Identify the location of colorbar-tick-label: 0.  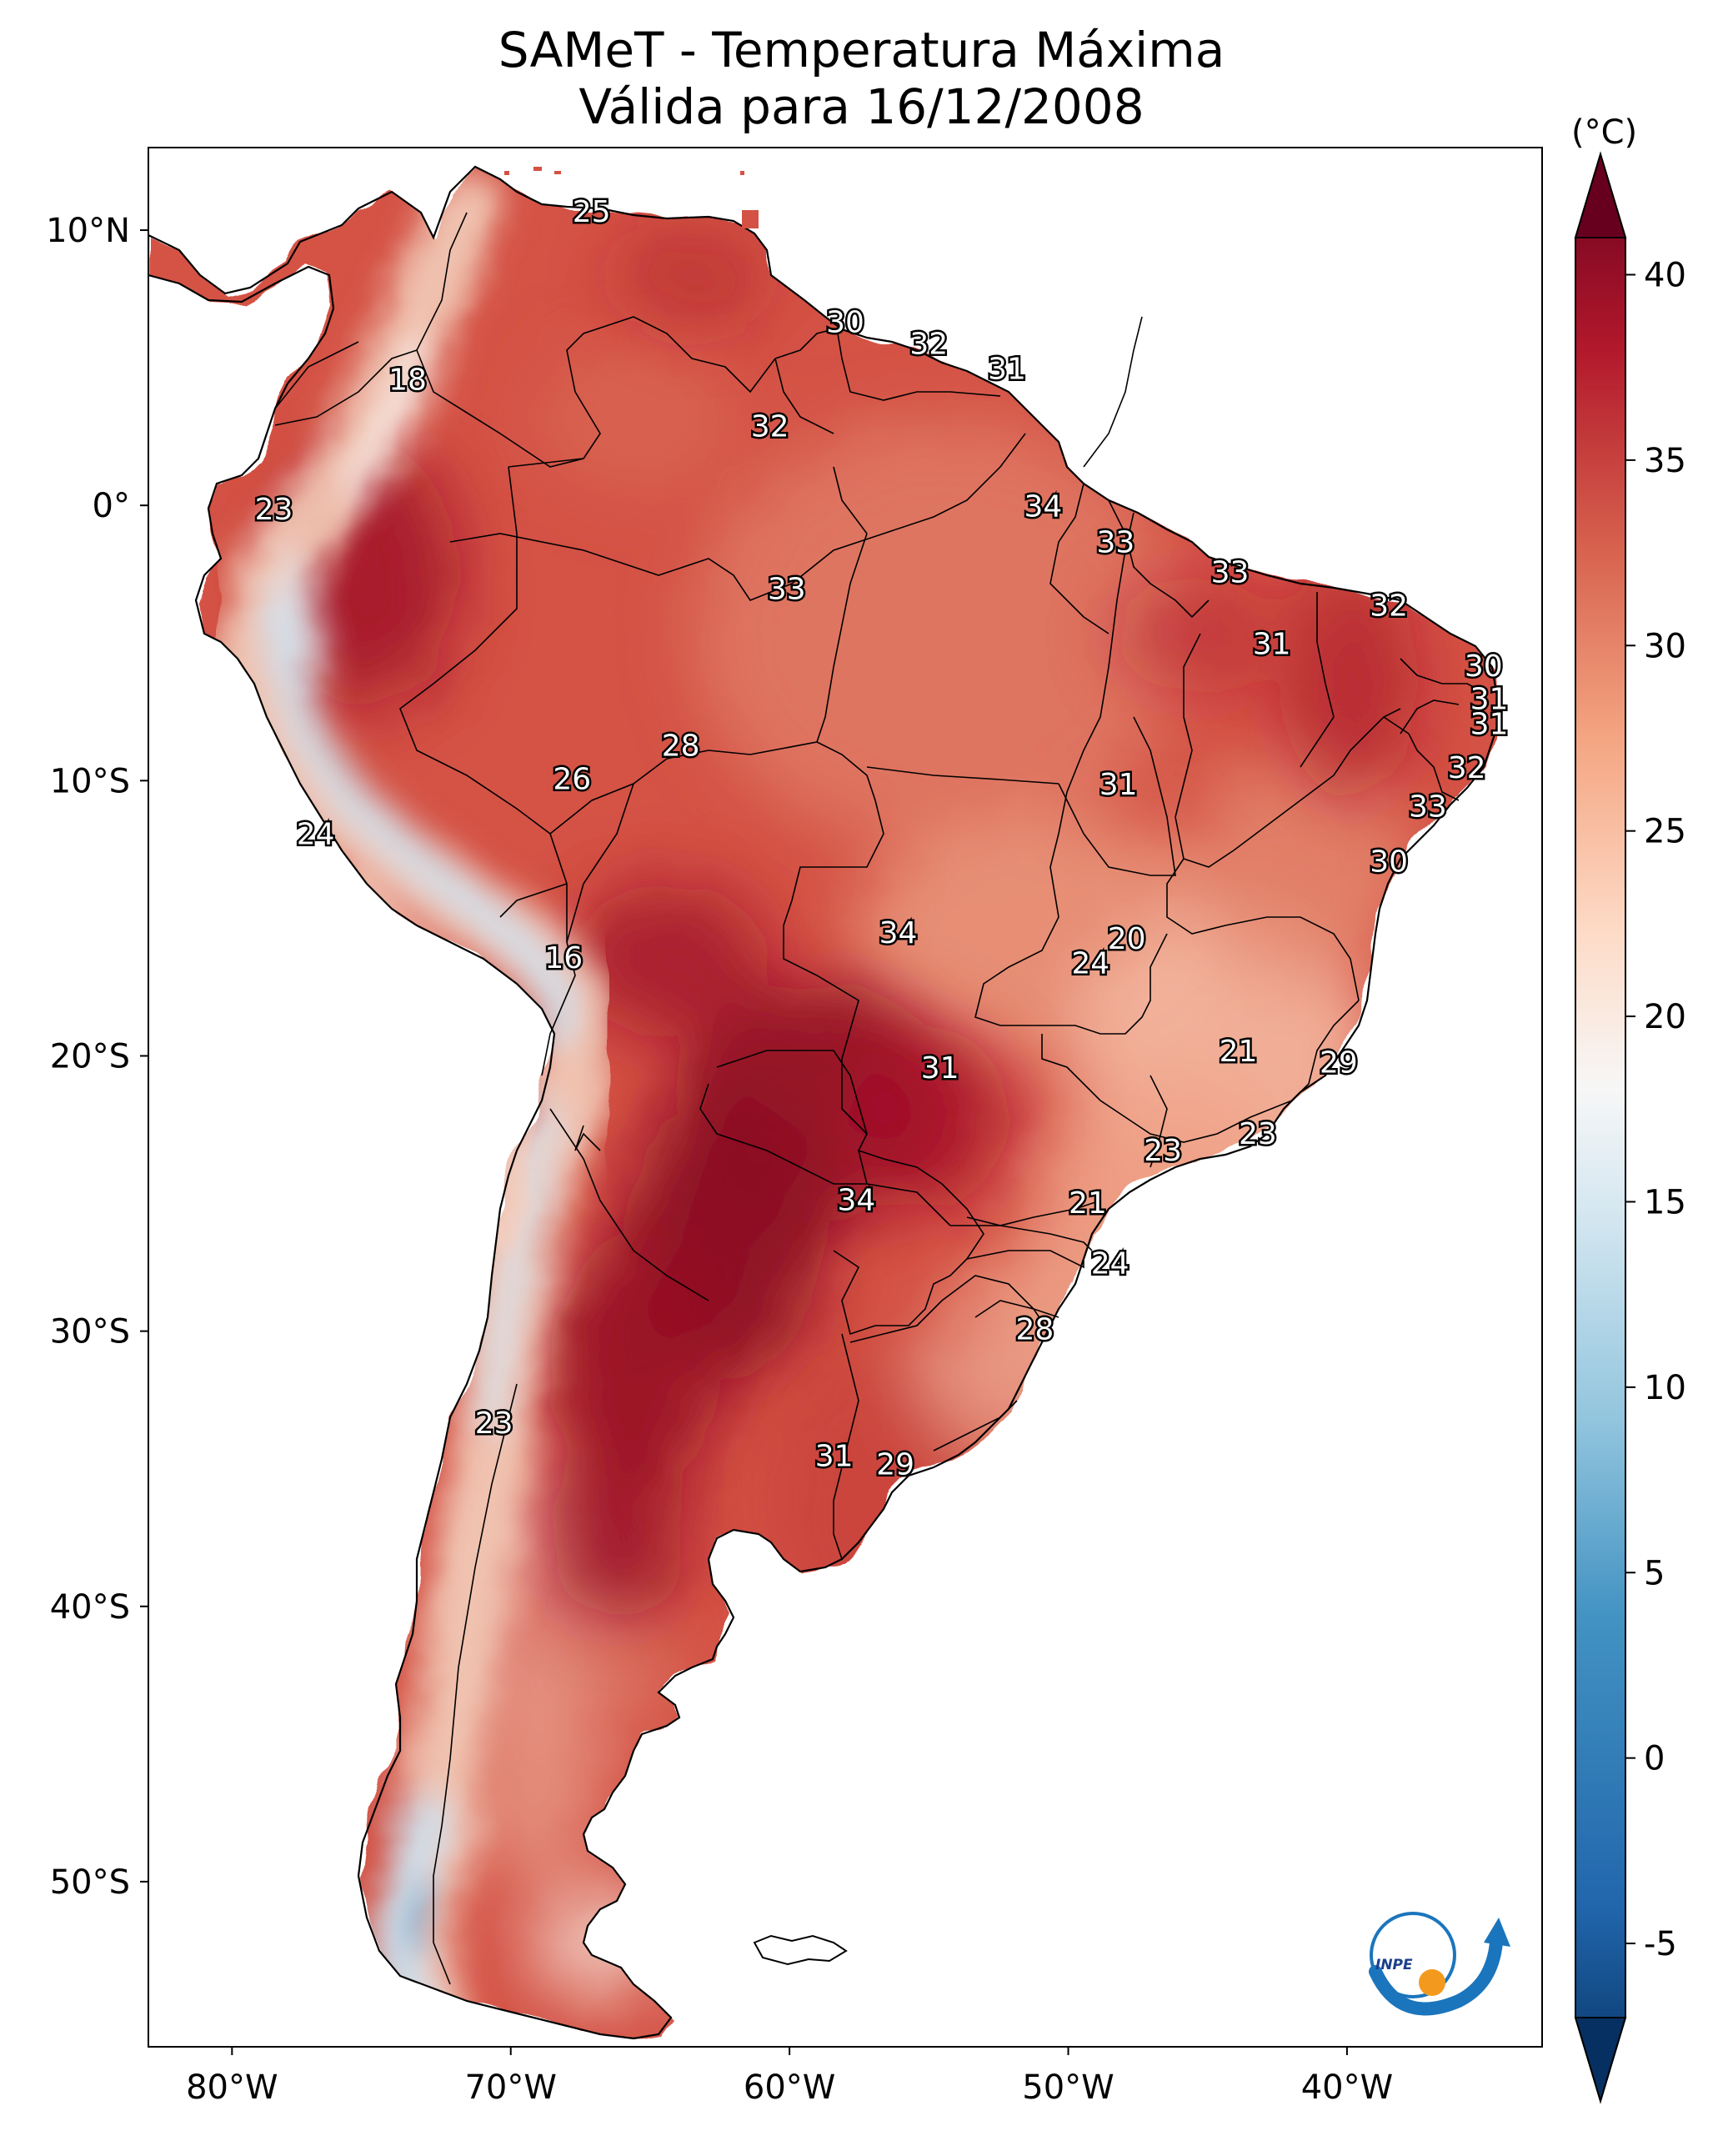
(1655, 1759).